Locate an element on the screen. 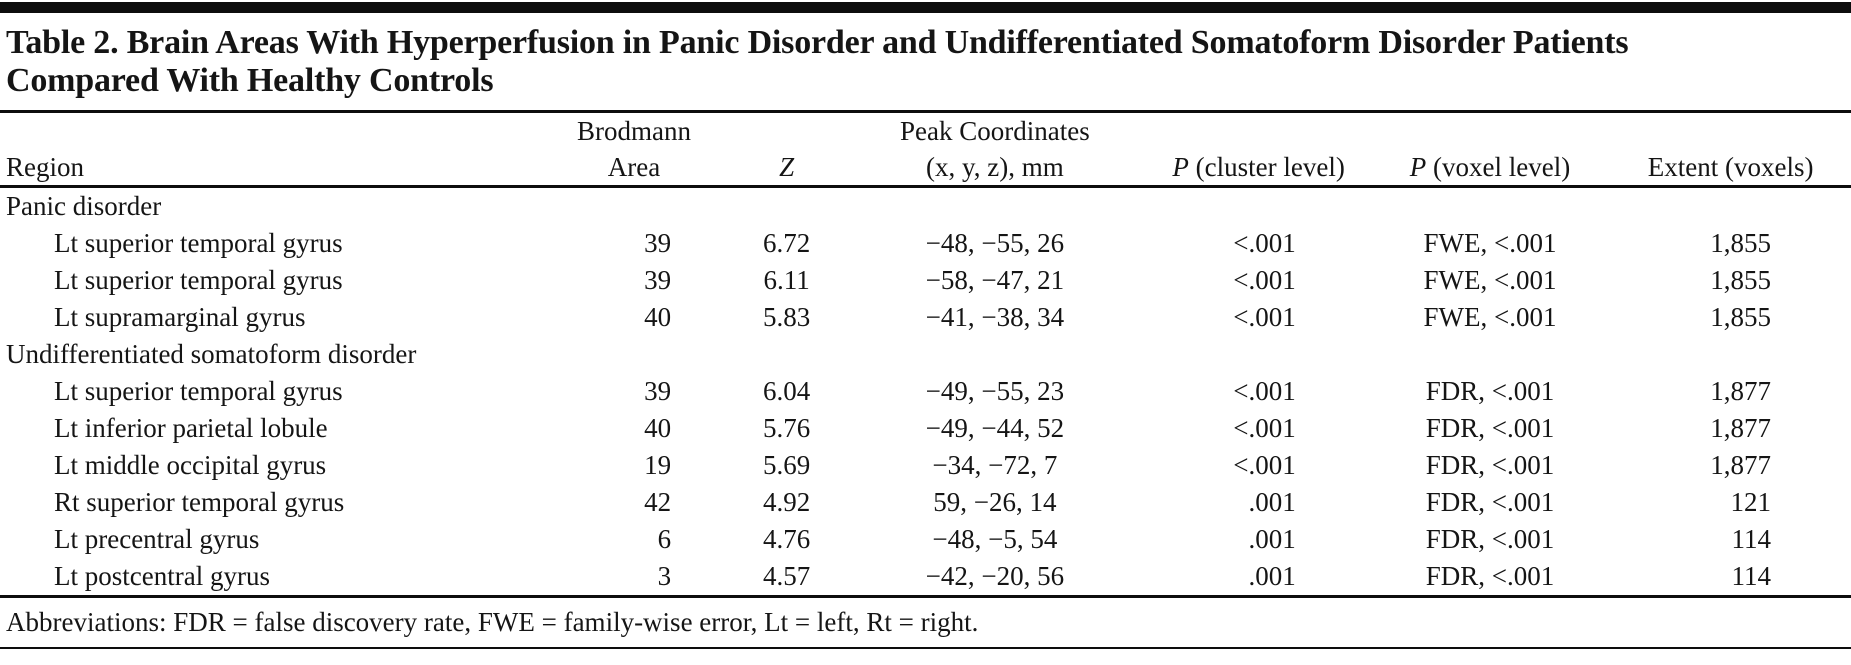 The height and width of the screenshot is (665, 1851). column-header-brodmann-area: Brodmann Area is located at coordinates (634, 150).